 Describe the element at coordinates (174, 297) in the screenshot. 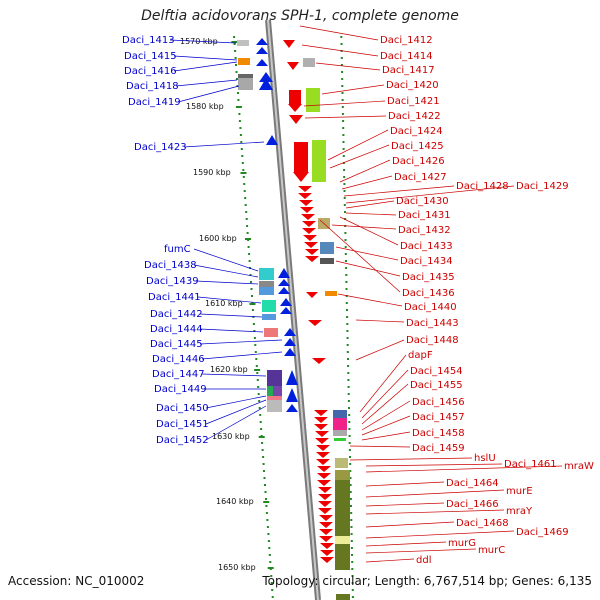

I see `gene-label-daci-1441: Daci_1441` at that location.